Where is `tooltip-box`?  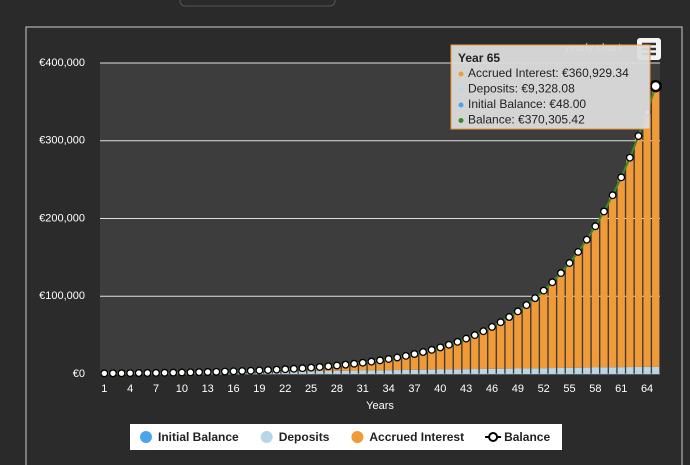 tooltip-box is located at coordinates (550, 87).